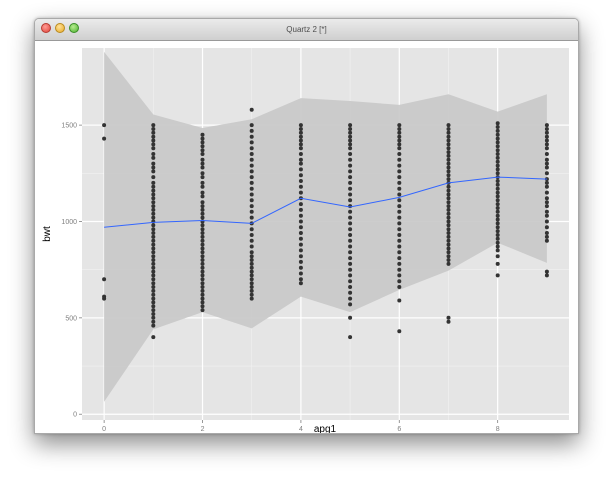 The image size is (611, 480). Describe the element at coordinates (74, 28) in the screenshot. I see `zoom-button` at that location.